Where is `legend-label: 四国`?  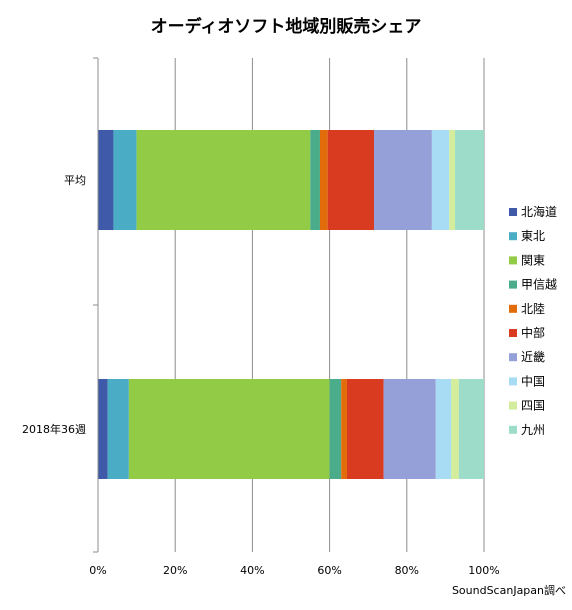 legend-label: 四国 is located at coordinates (533, 406).